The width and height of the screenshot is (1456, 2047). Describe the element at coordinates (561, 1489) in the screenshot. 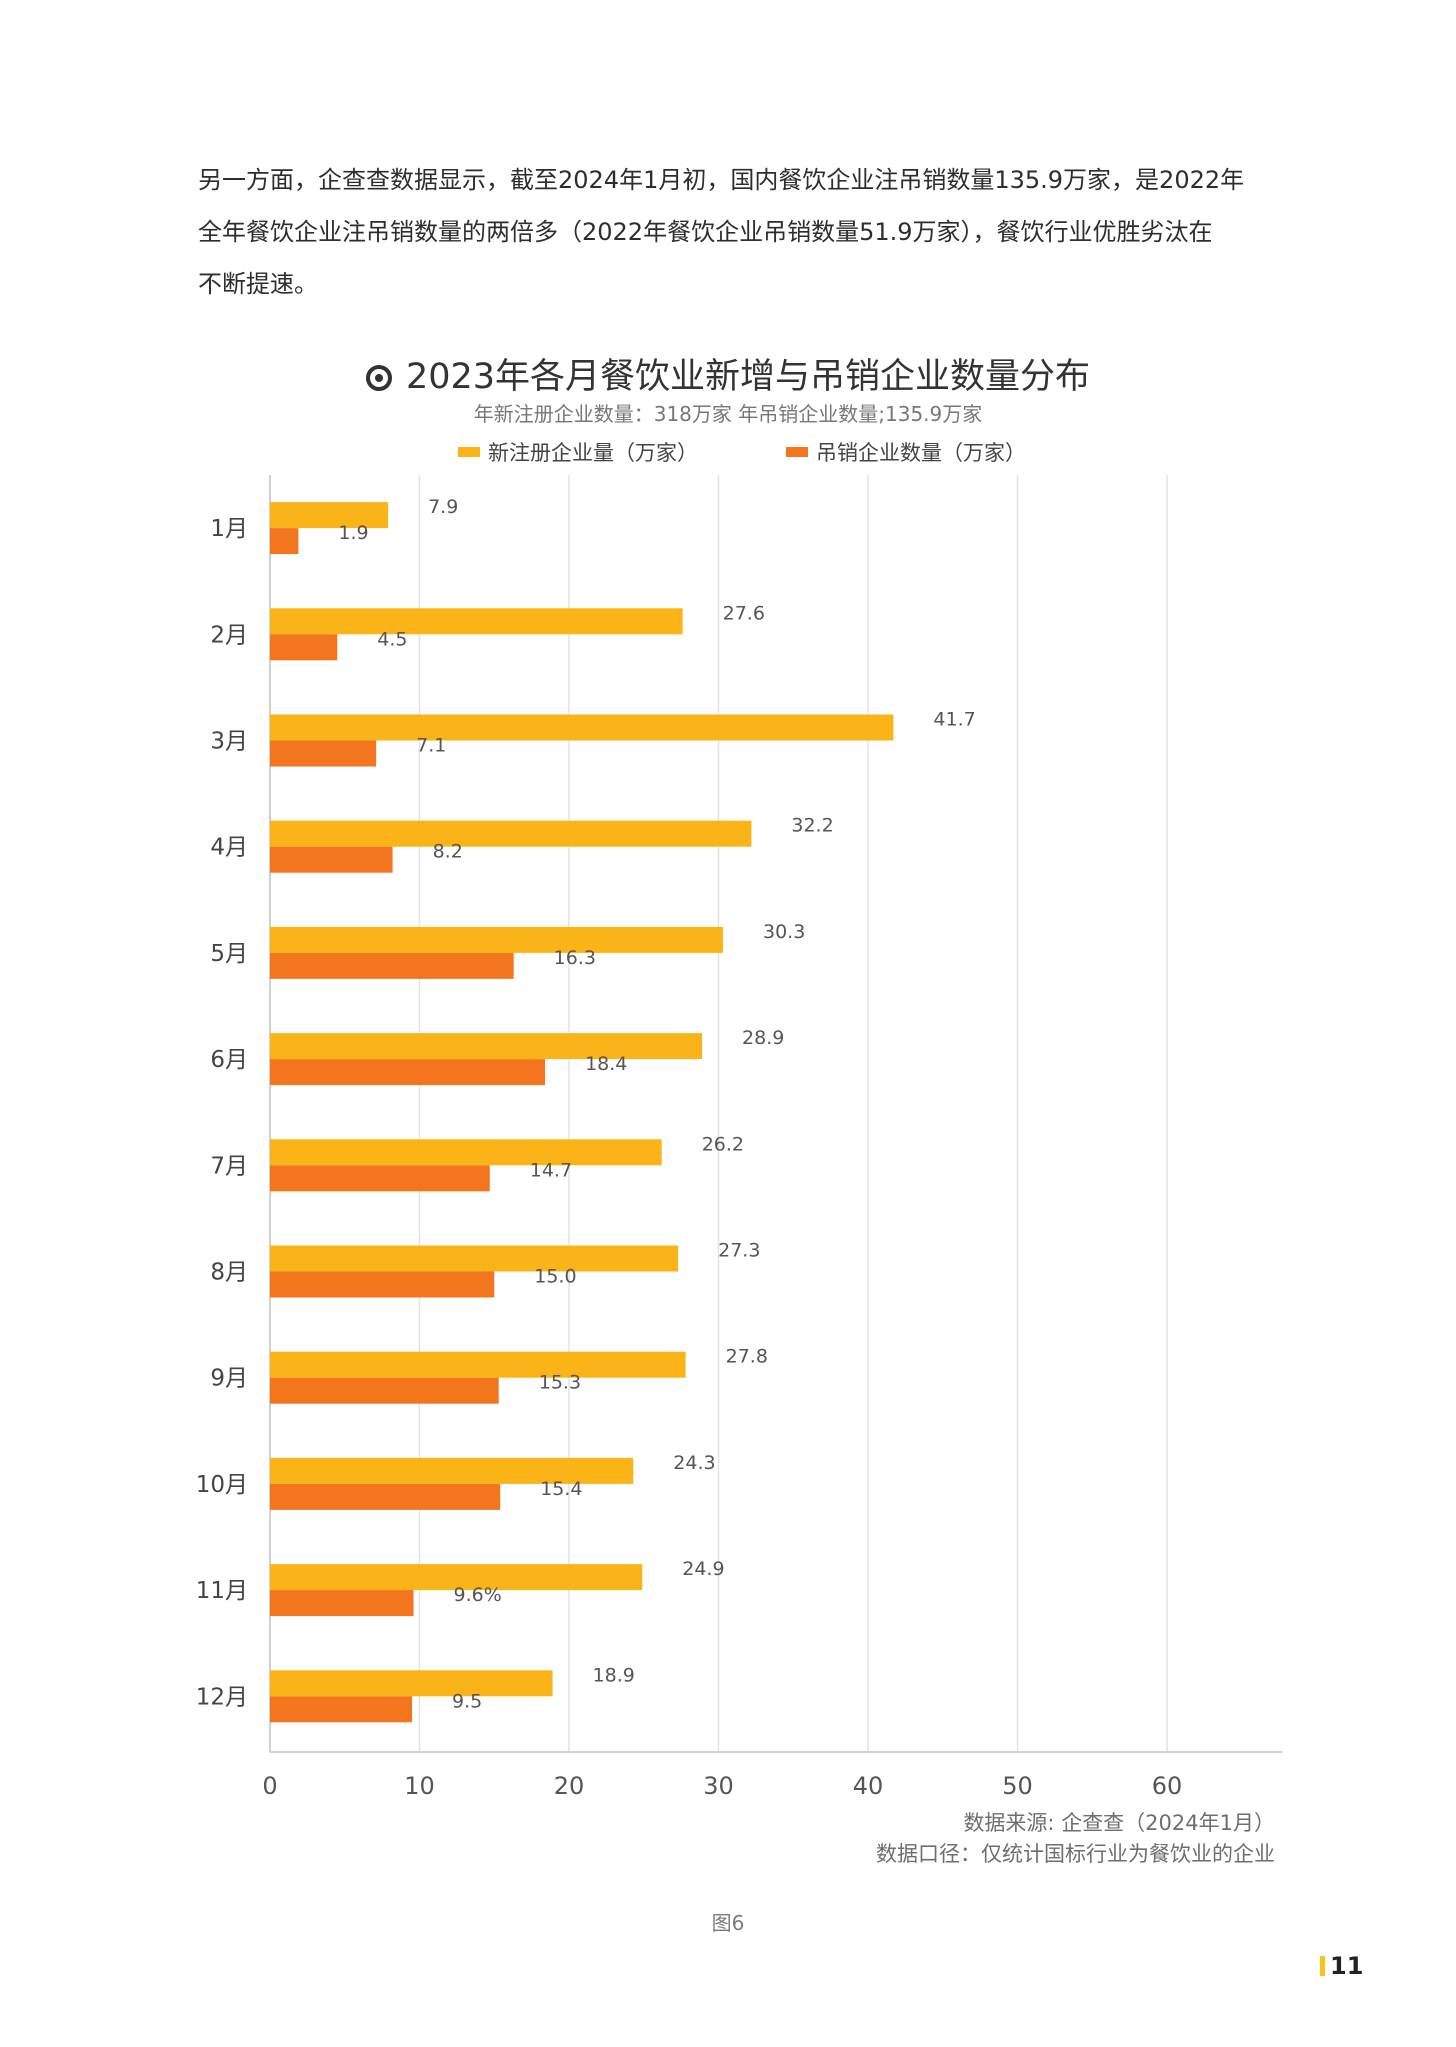

I see `data-label-revocations: 15.4` at that location.